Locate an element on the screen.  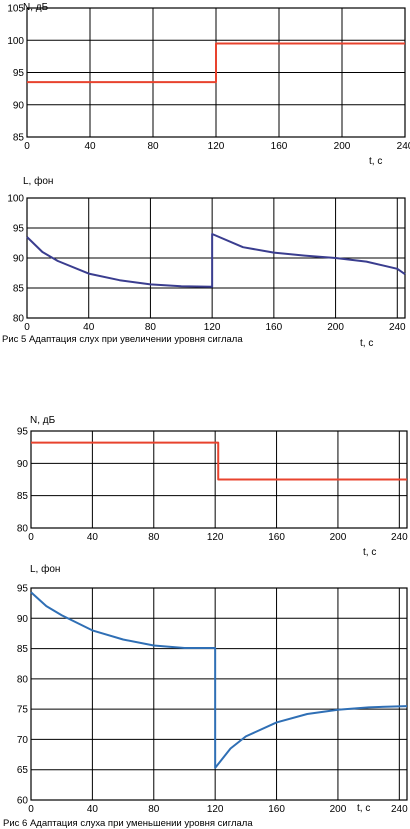
y-tick-label: 65 is located at coordinates (23, 770).